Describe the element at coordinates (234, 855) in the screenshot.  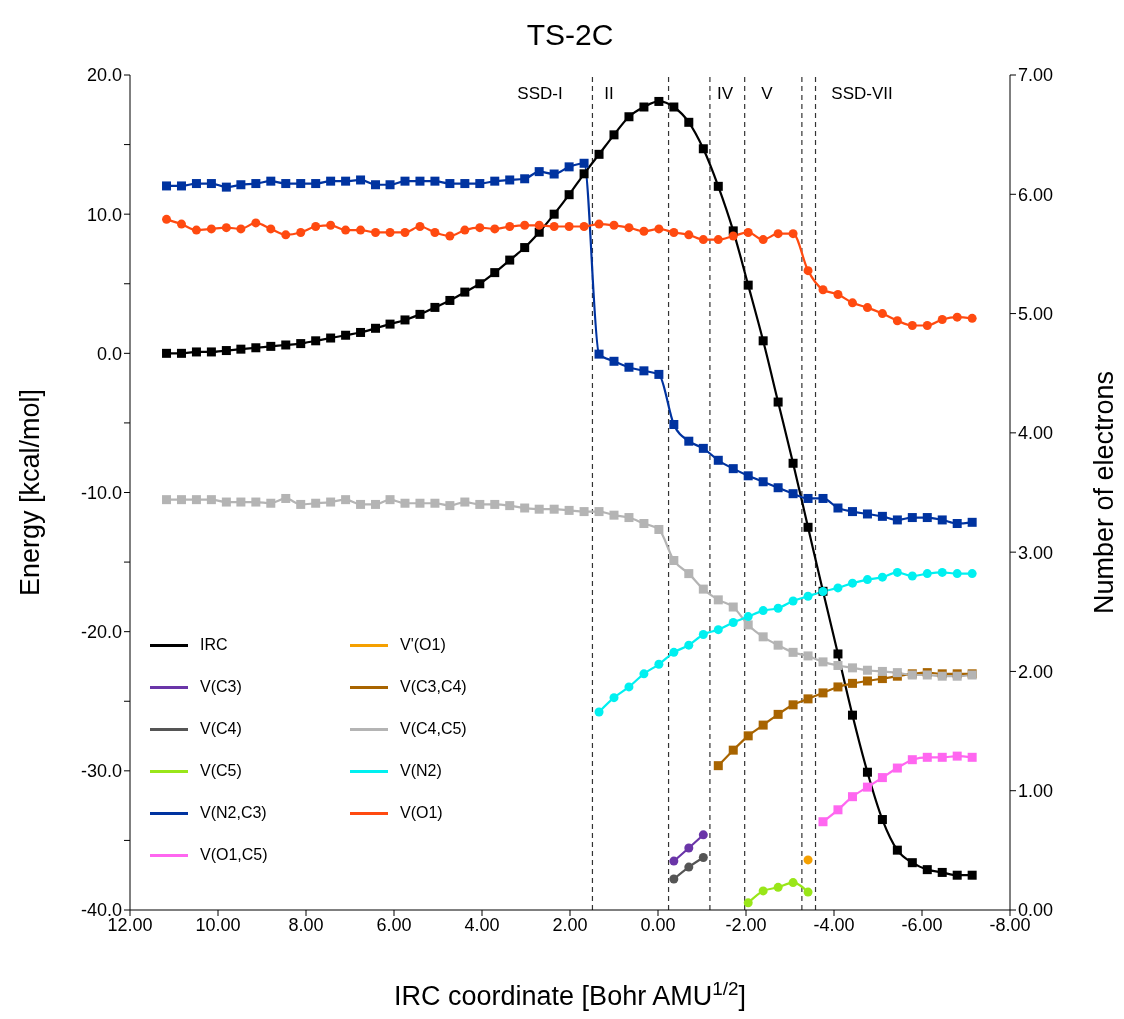
I see `legend-label: V(O1,C5)` at that location.